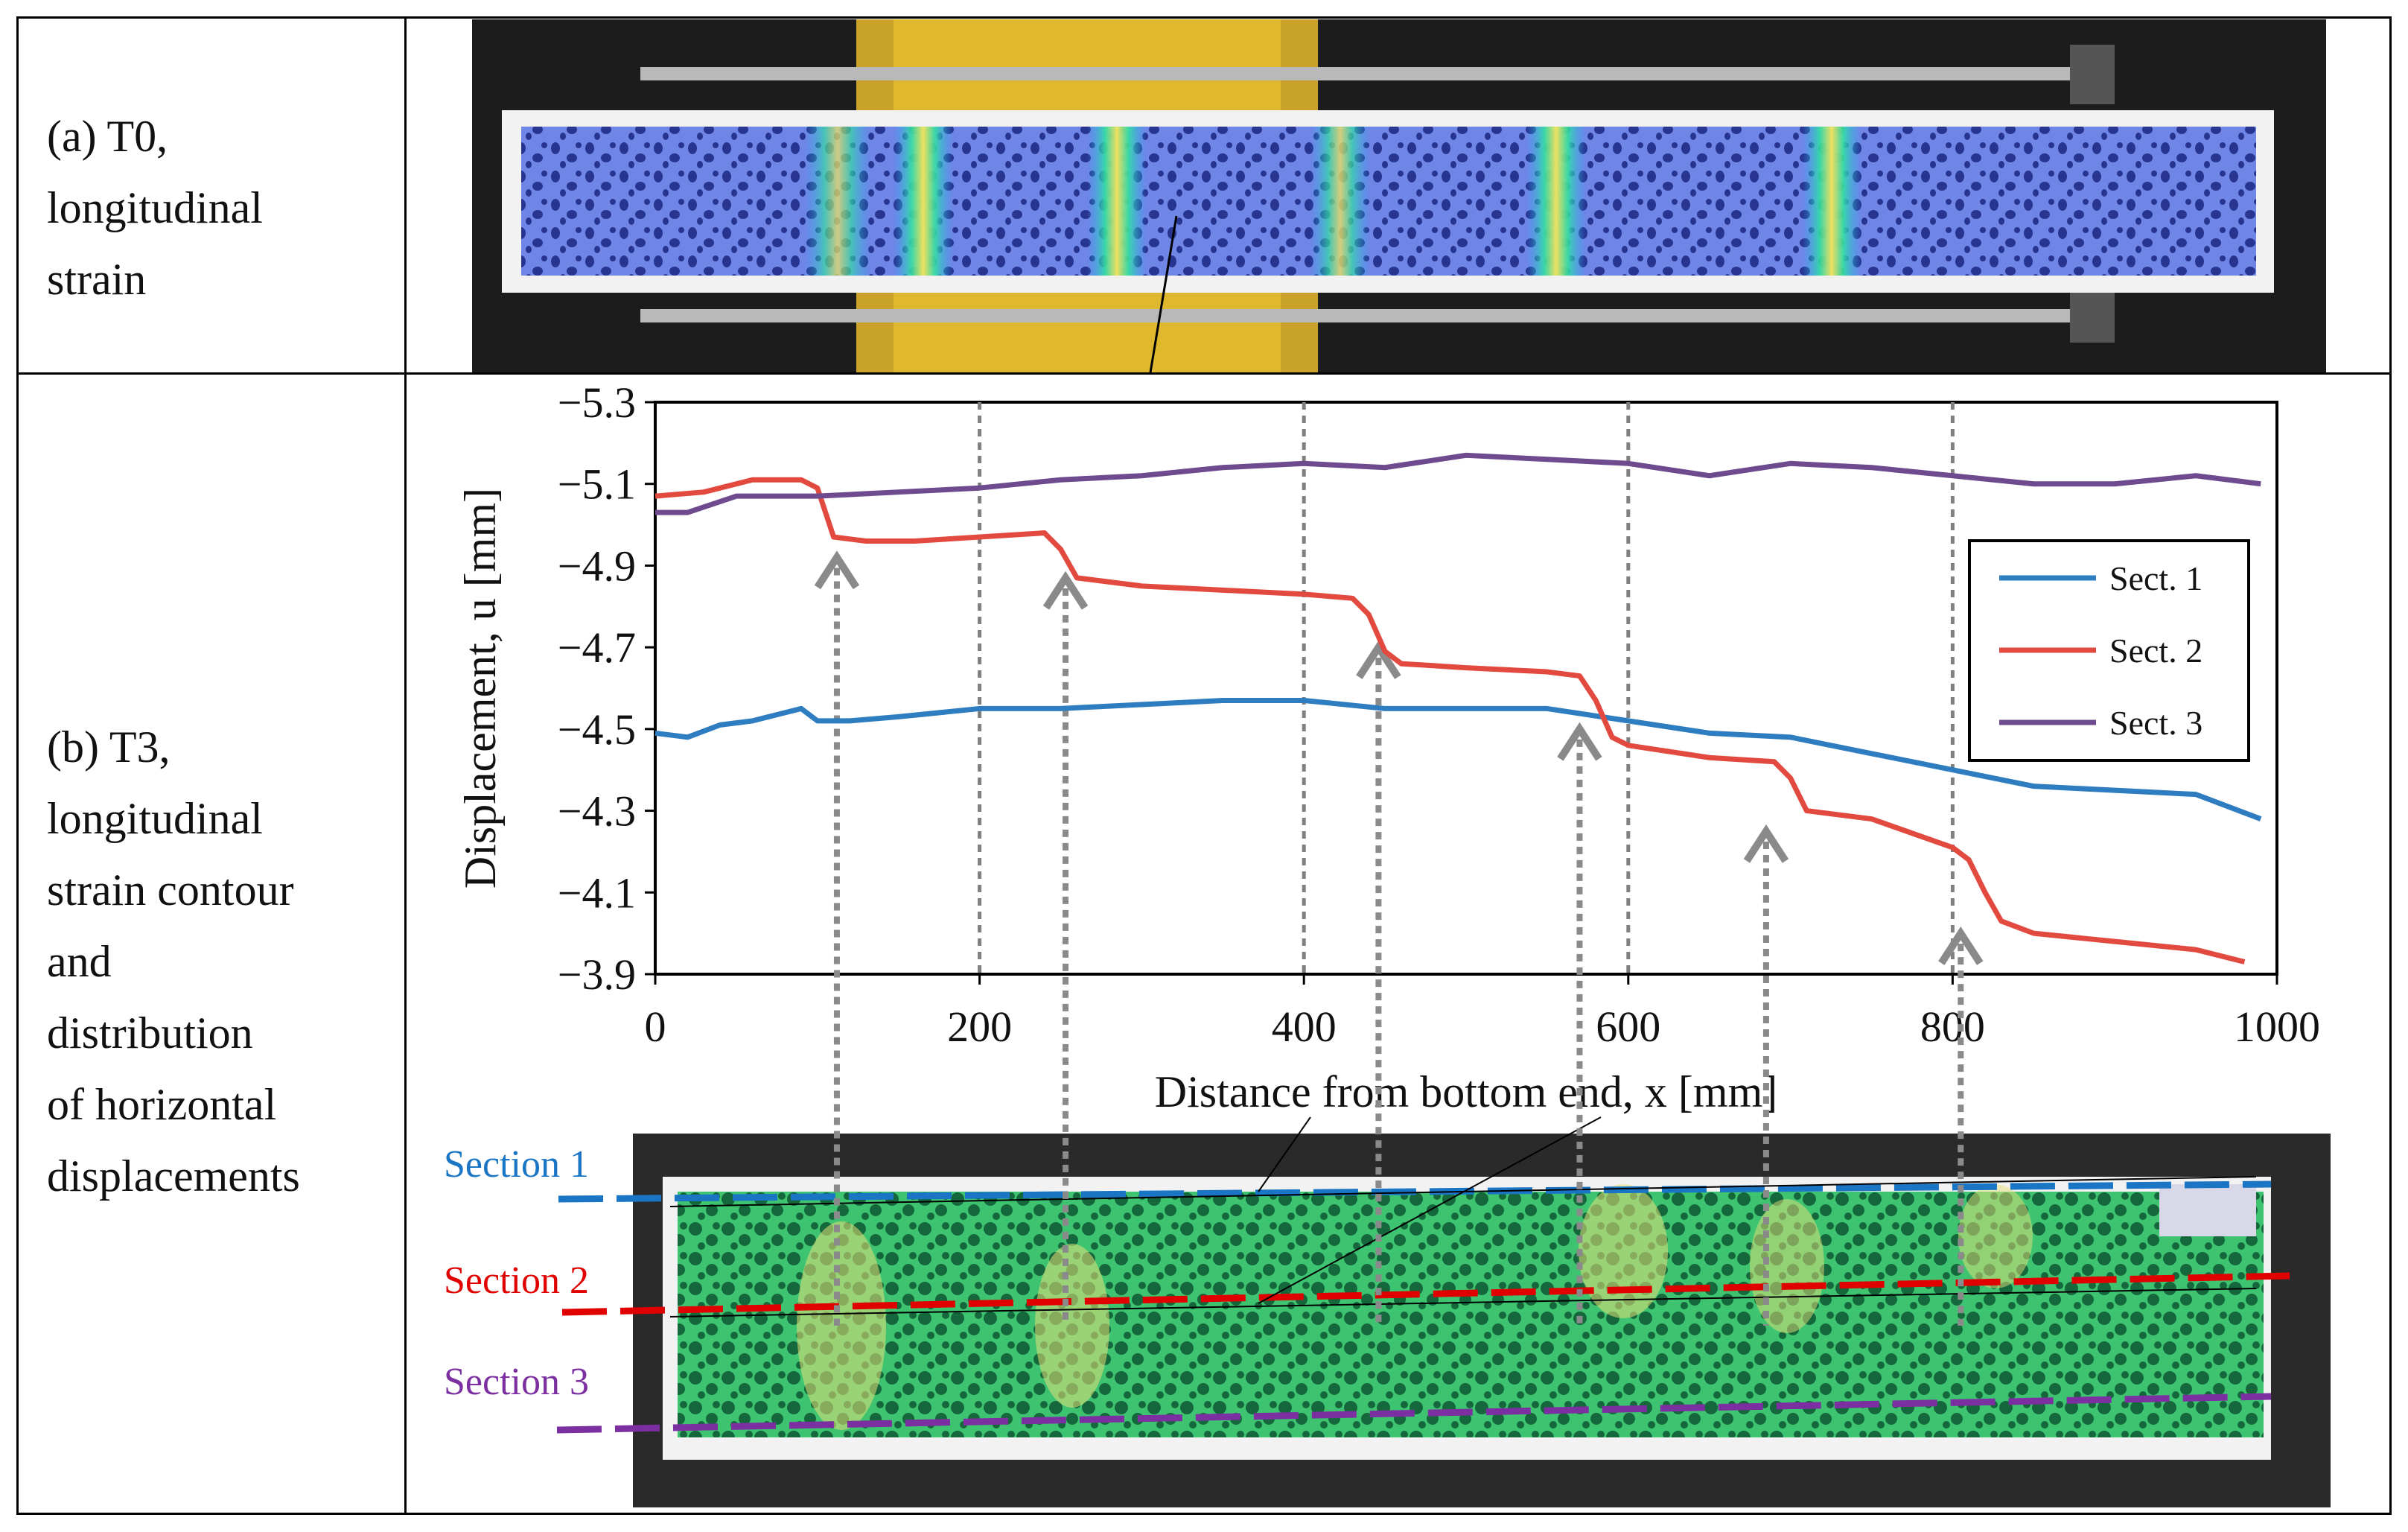 This screenshot has width=2408, height=1532. What do you see at coordinates (173, 1176) in the screenshot?
I see `row-b-label-line: displacements` at bounding box center [173, 1176].